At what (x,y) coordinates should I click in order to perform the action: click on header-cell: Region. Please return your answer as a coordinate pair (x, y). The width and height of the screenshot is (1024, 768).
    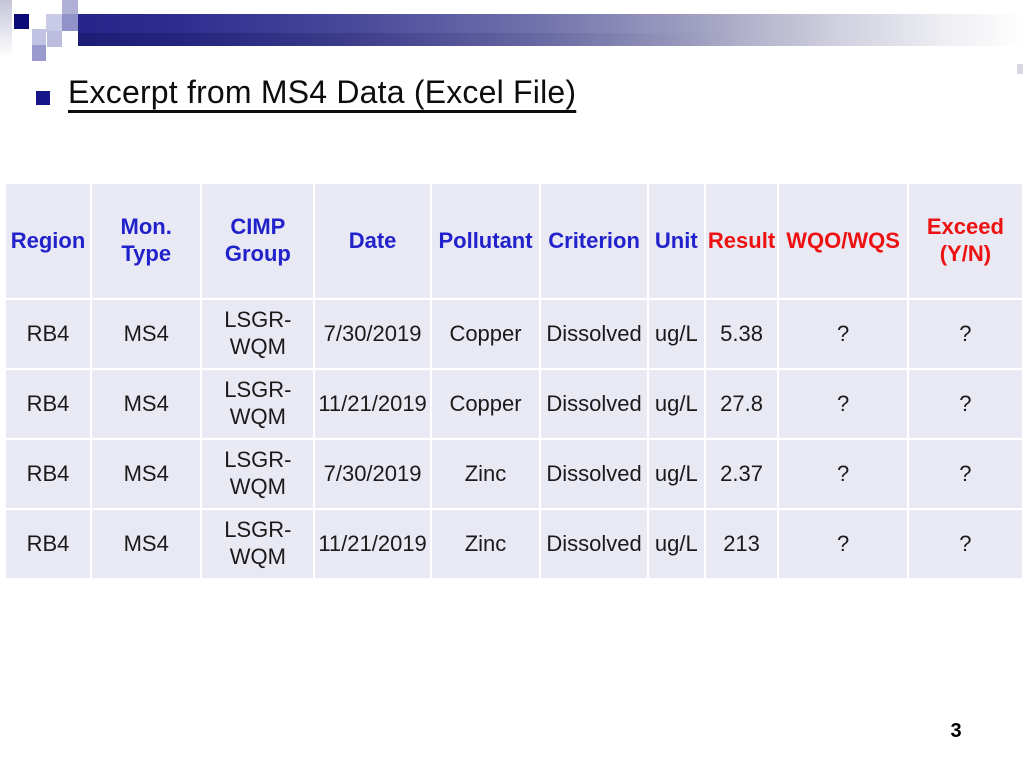
    Looking at the image, I should click on (48, 241).